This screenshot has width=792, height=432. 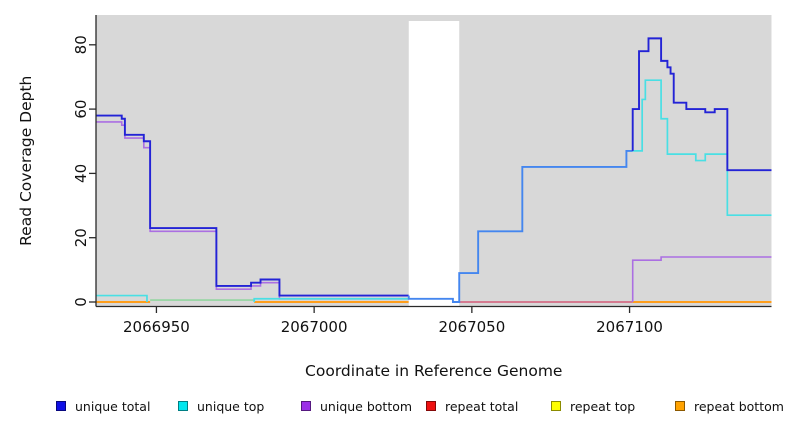 What do you see at coordinates (231, 406) in the screenshot?
I see `legend-label: unique top` at bounding box center [231, 406].